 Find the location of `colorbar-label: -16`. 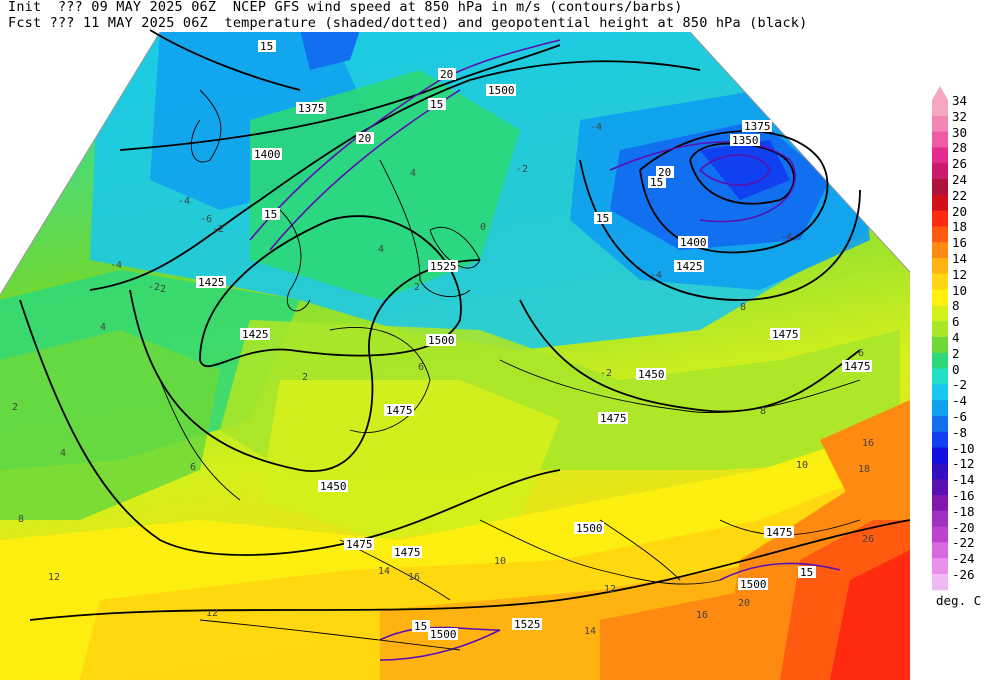

colorbar-label: -16 is located at coordinates (963, 495).